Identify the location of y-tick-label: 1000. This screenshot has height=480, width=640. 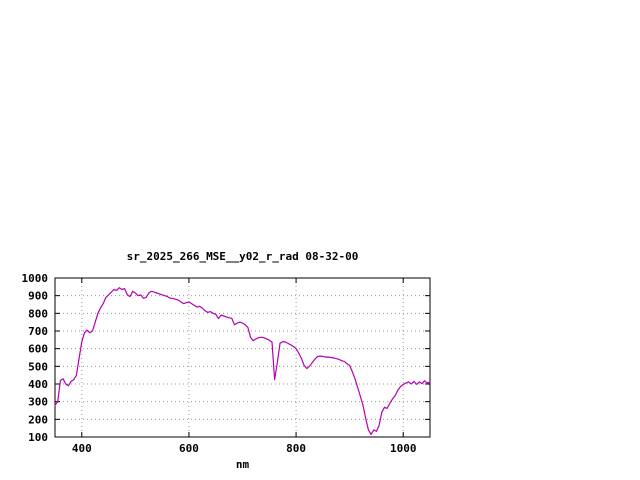
(35, 278).